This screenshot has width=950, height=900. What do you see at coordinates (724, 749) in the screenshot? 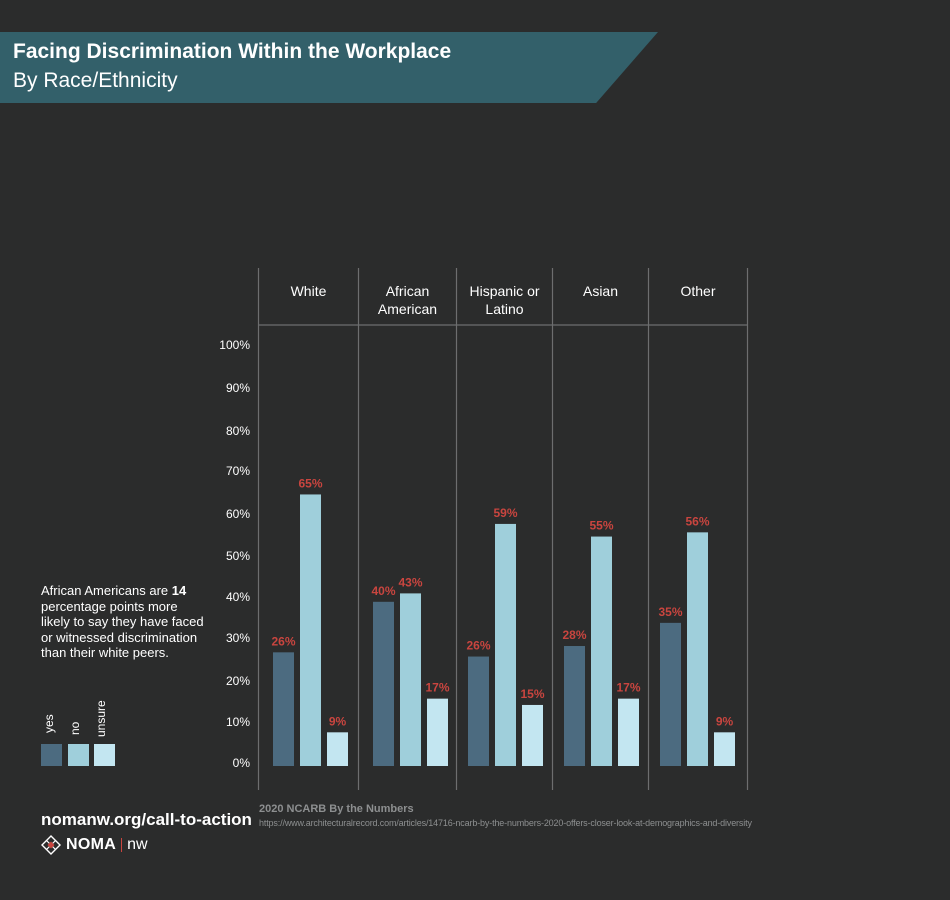
I see `bar-unsure-other` at bounding box center [724, 749].